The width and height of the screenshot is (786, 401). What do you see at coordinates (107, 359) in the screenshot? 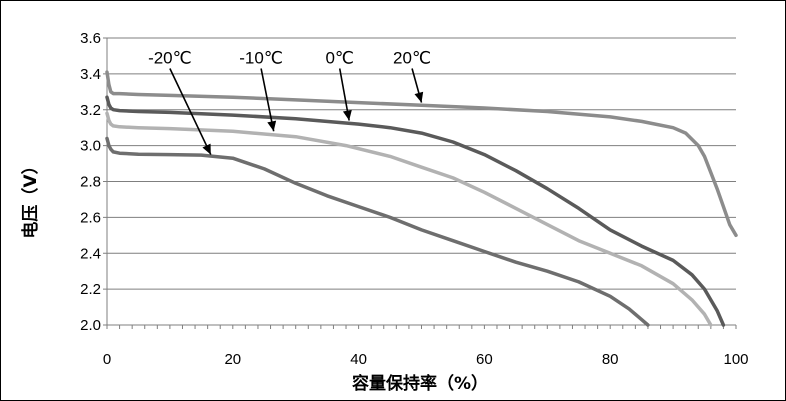
I see `x-tick-label: 0` at bounding box center [107, 359].